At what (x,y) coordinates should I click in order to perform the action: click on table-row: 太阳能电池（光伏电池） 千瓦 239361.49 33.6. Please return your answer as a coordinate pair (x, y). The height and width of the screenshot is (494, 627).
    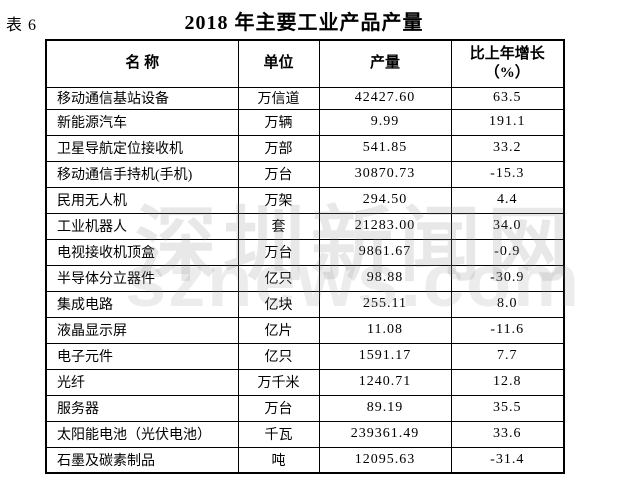
    Looking at the image, I should click on (305, 434).